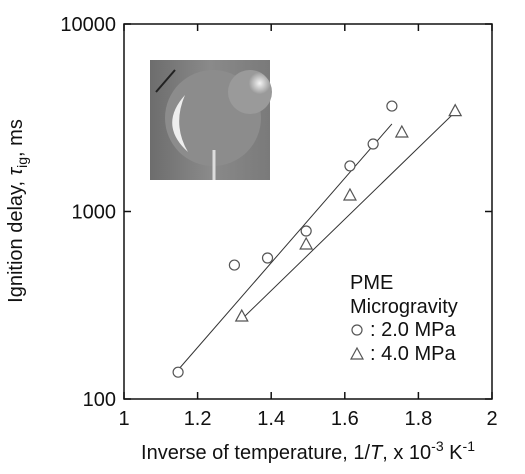  I want to click on x-label-part: , x 10, so click(406, 453).